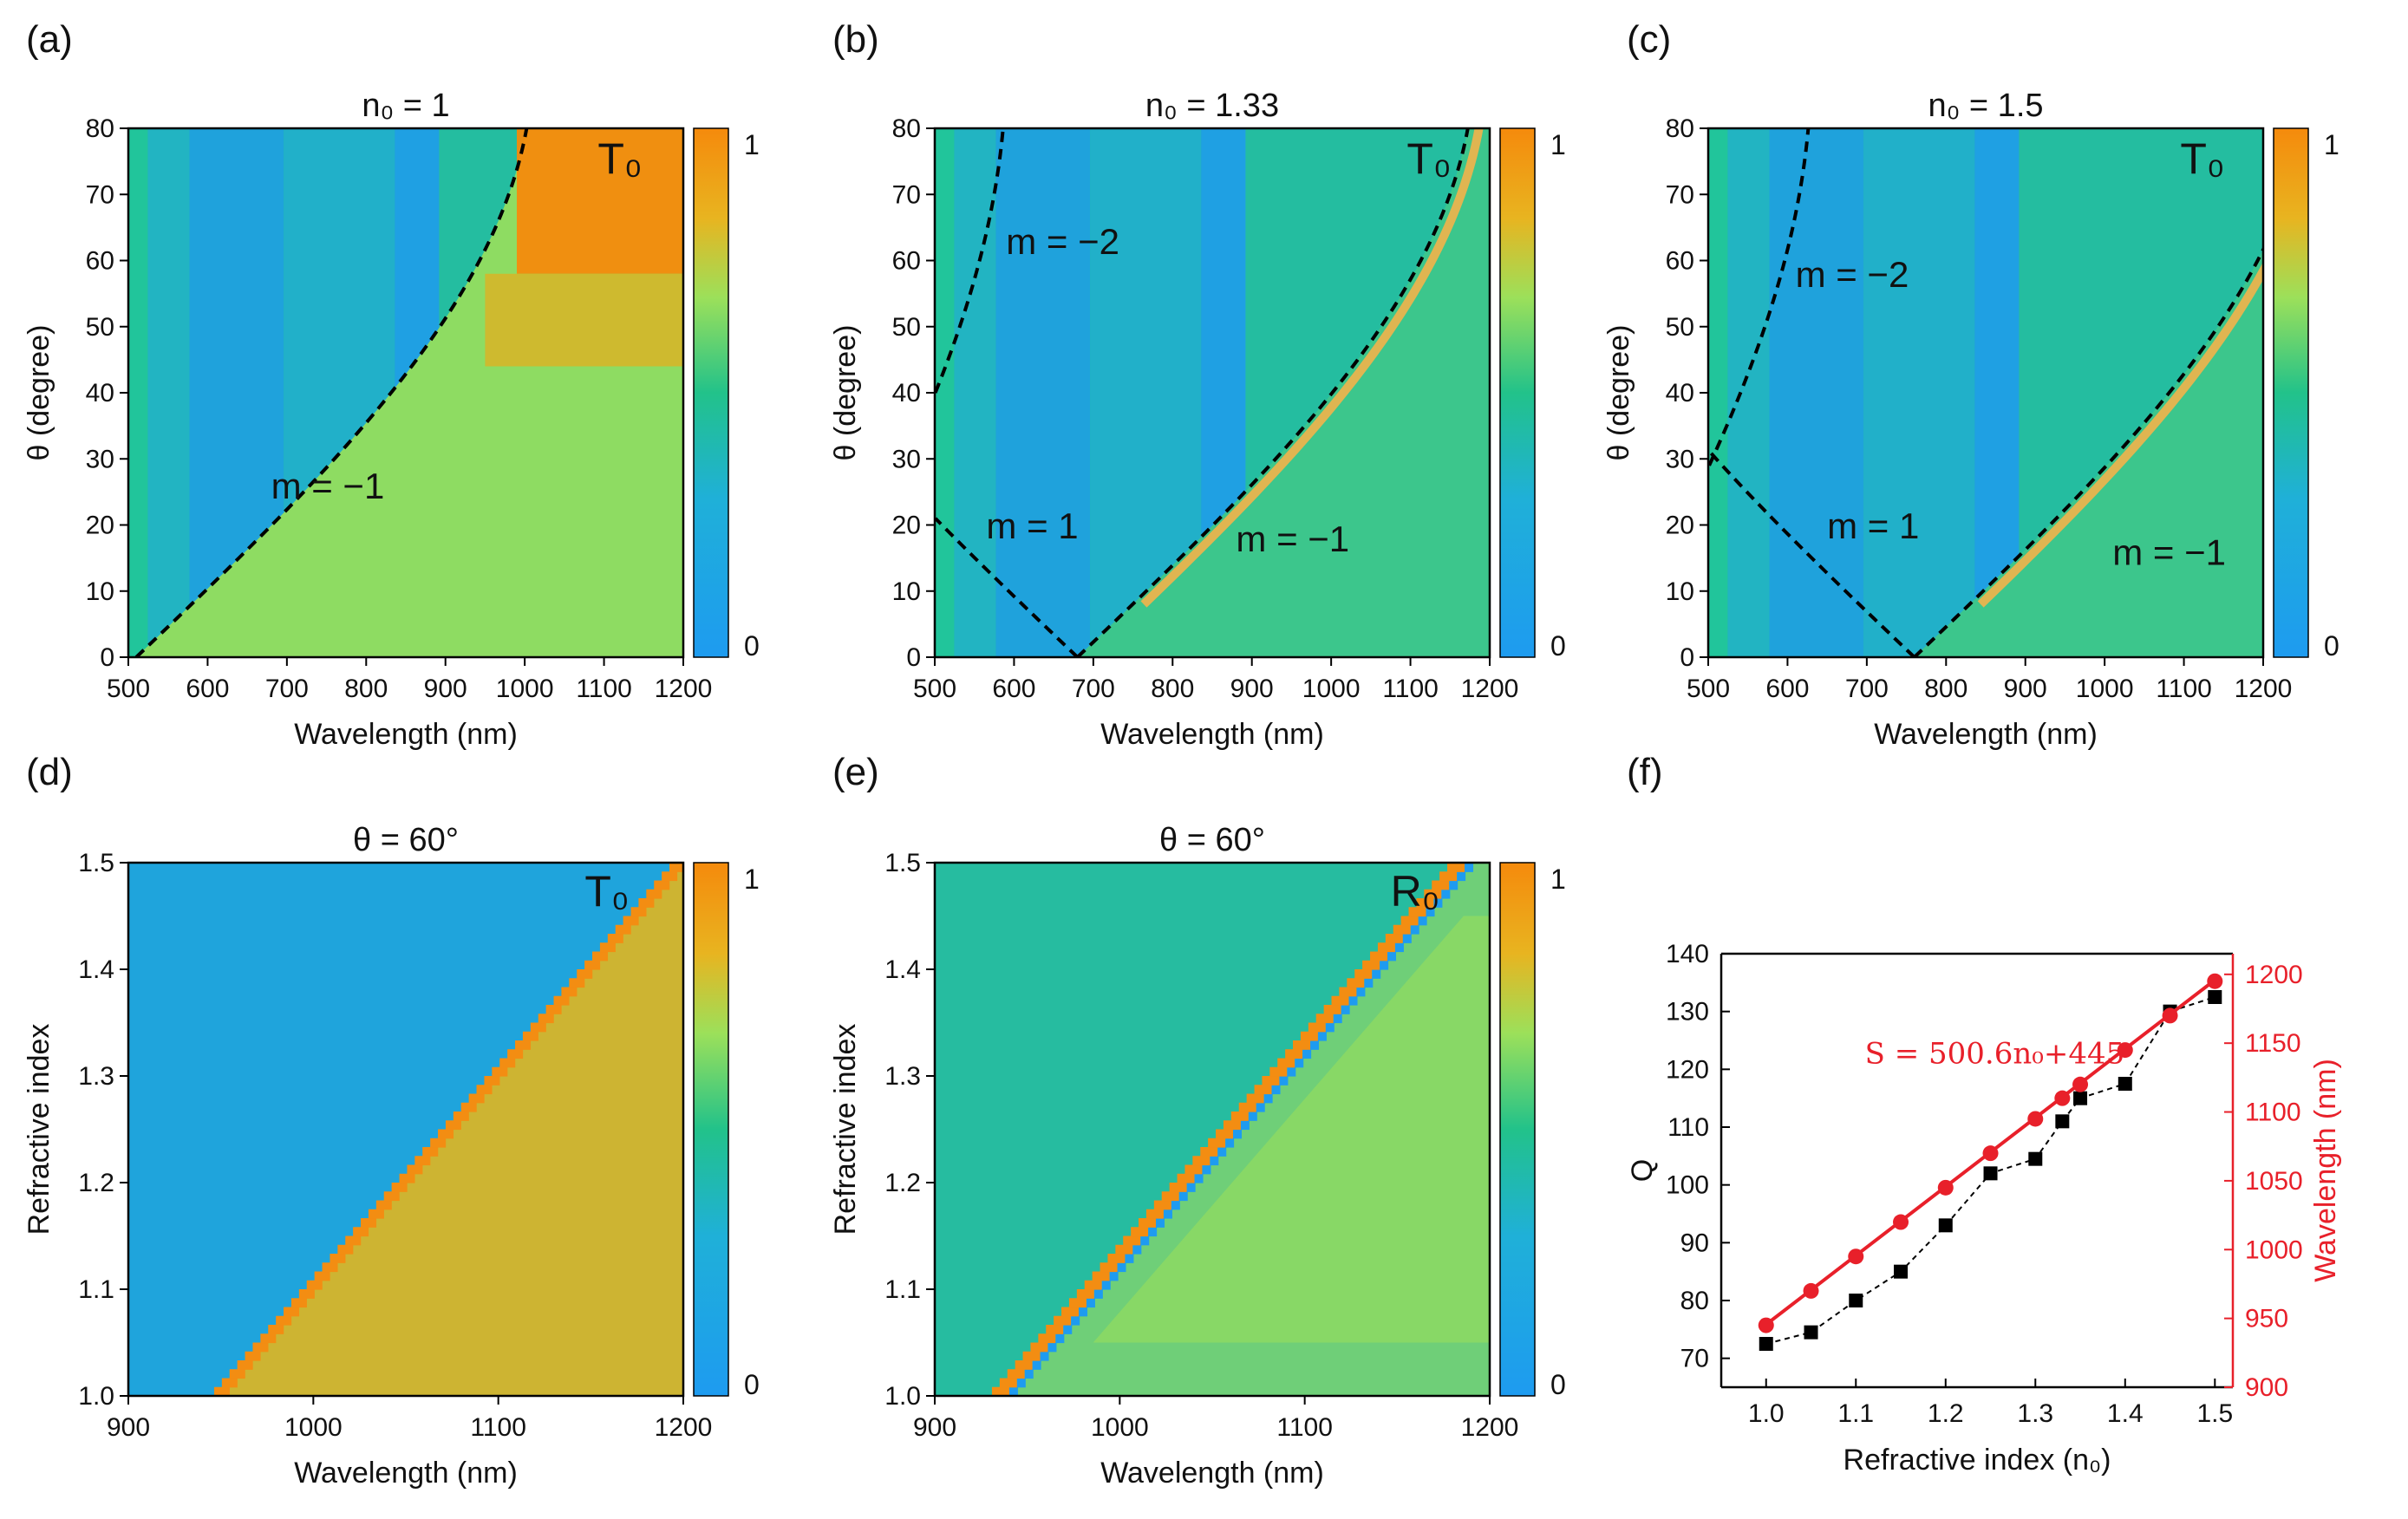 The height and width of the screenshot is (1519, 2408). Describe the element at coordinates (1687, 954) in the screenshot. I see `y-tick-label: 140` at that location.